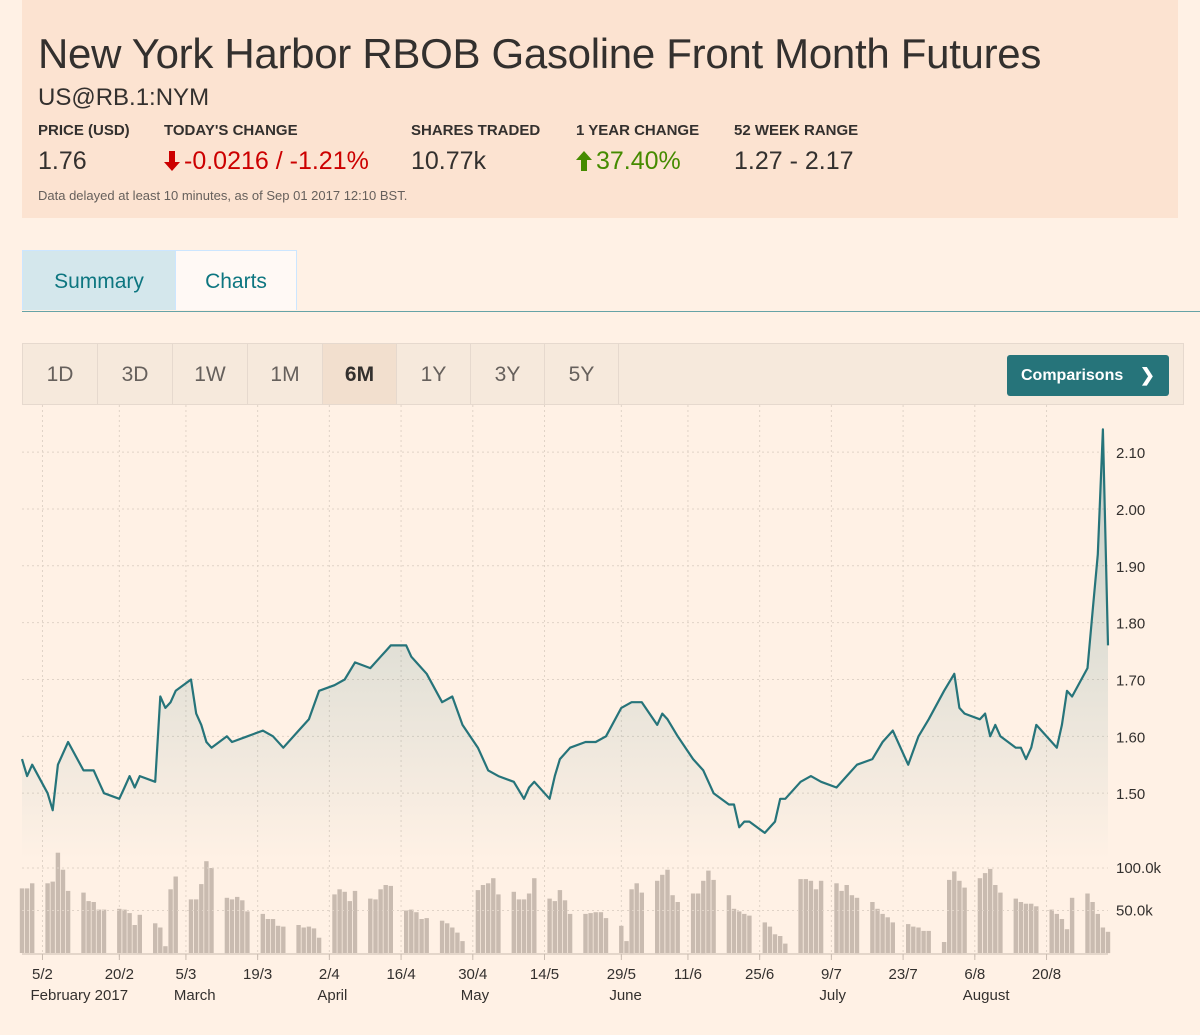  Describe the element at coordinates (62, 161) in the screenshot. I see `stat-value: 1.76` at that location.